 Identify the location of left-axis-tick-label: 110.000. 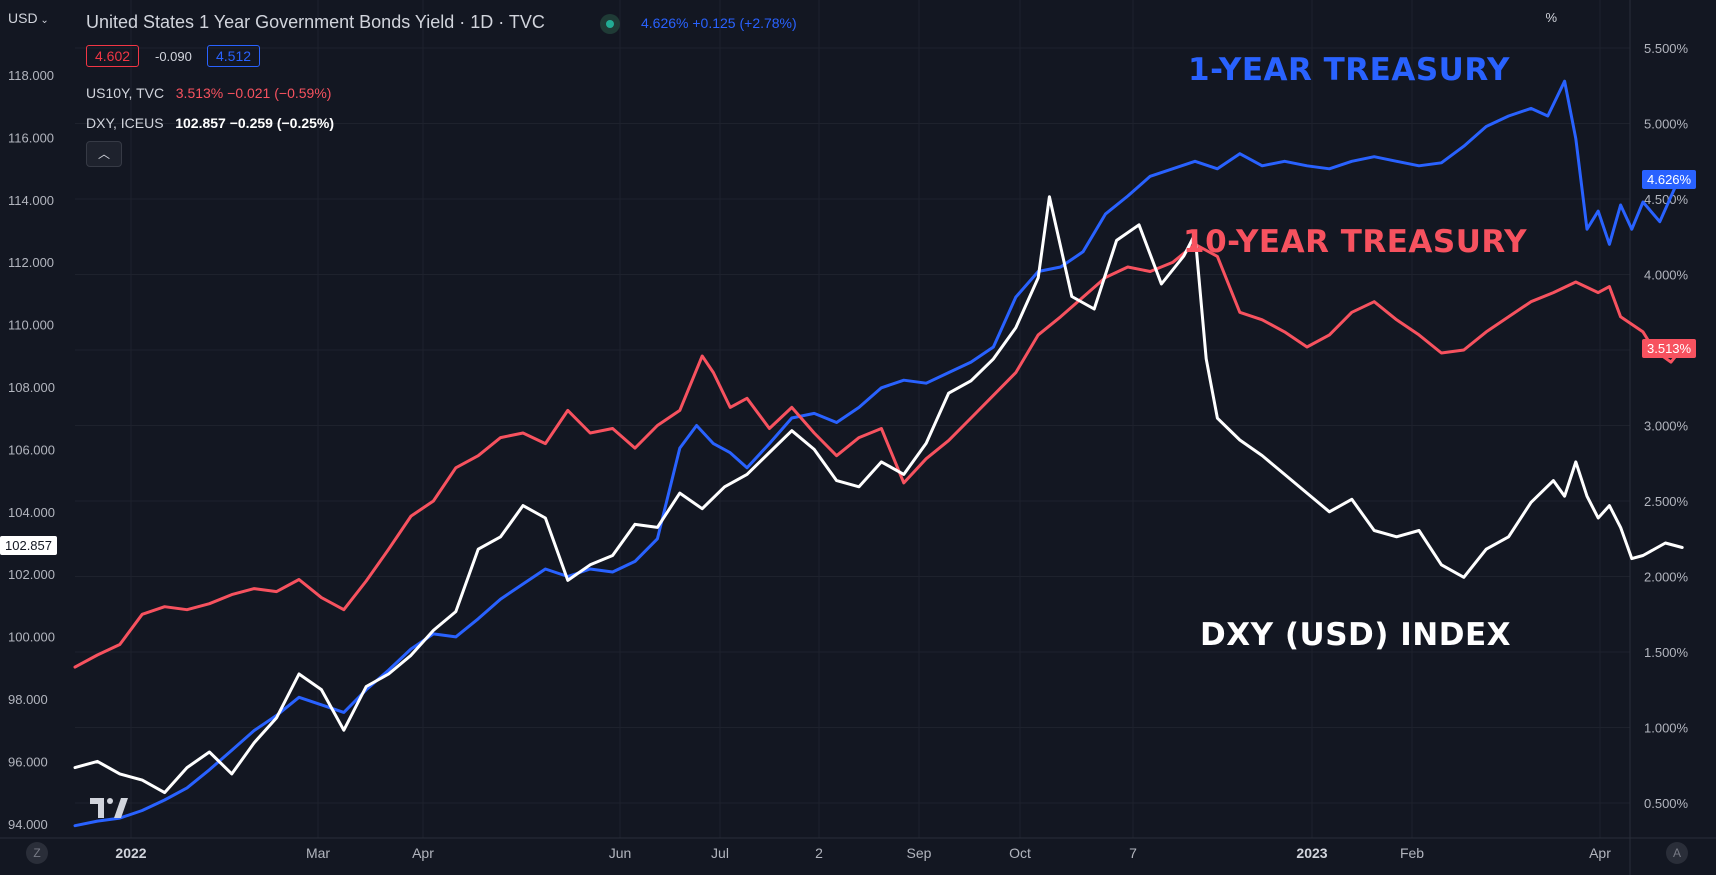
(31, 325).